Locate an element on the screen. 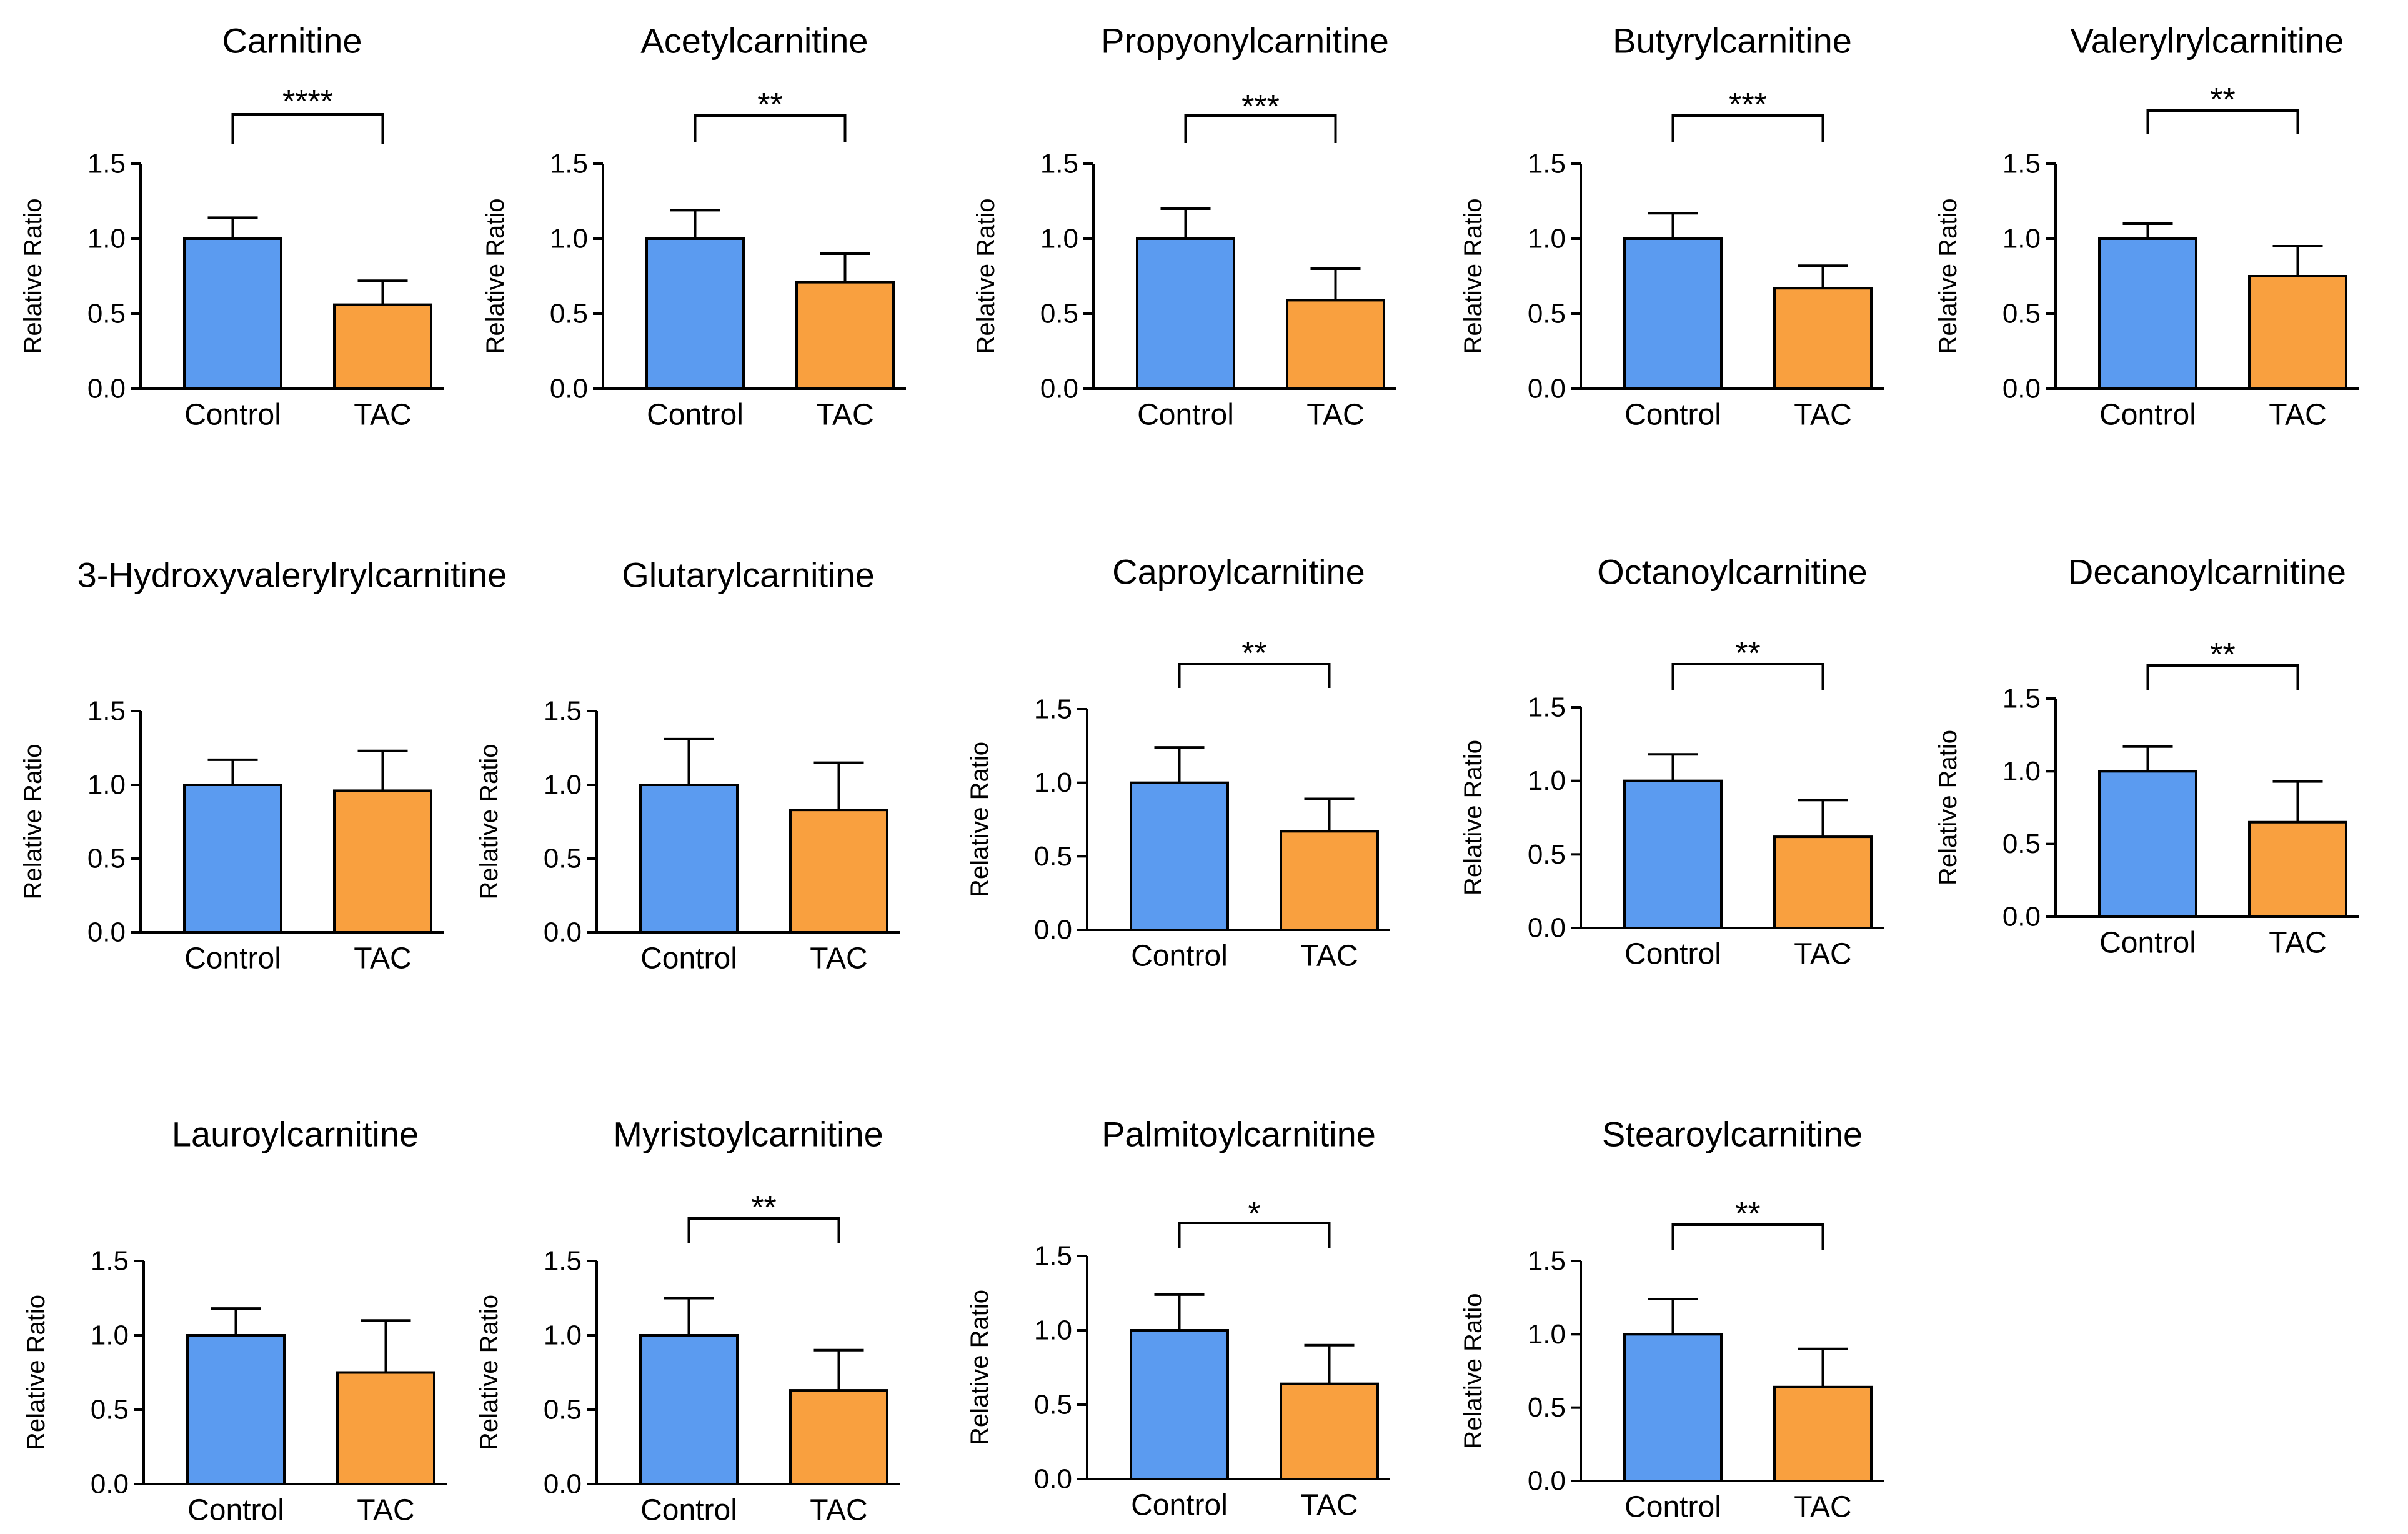 The width and height of the screenshot is (2408, 1534). significance-stars: **** is located at coordinates (307, 102).